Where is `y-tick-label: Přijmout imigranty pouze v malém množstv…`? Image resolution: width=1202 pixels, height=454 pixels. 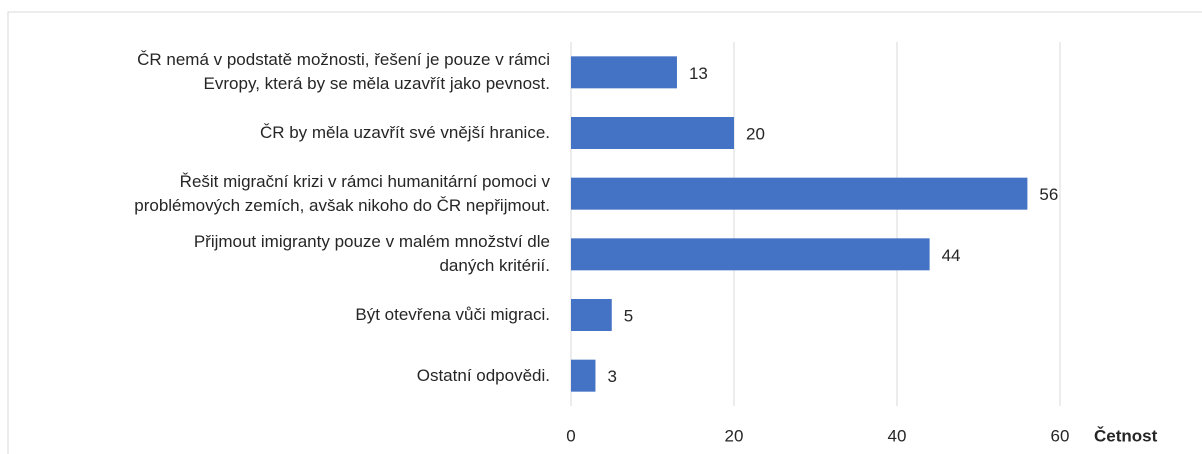
y-tick-label: Přijmout imigranty pouze v malém množstv… is located at coordinates (371, 254).